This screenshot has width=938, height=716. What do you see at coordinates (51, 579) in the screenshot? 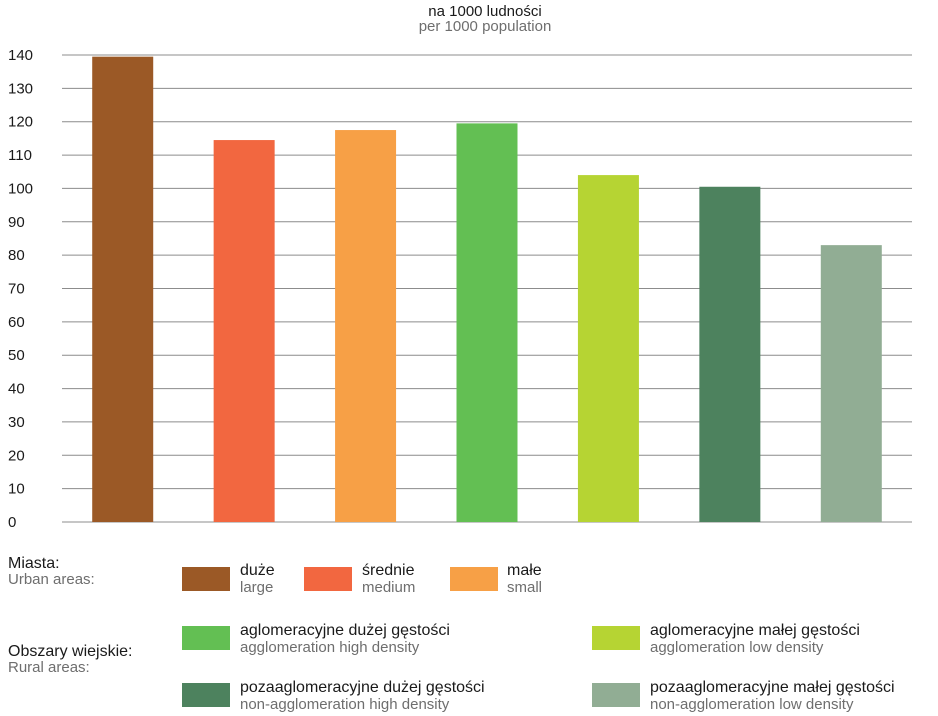
I see `legend-group-urban-label-en: Urban areas:` at bounding box center [51, 579].